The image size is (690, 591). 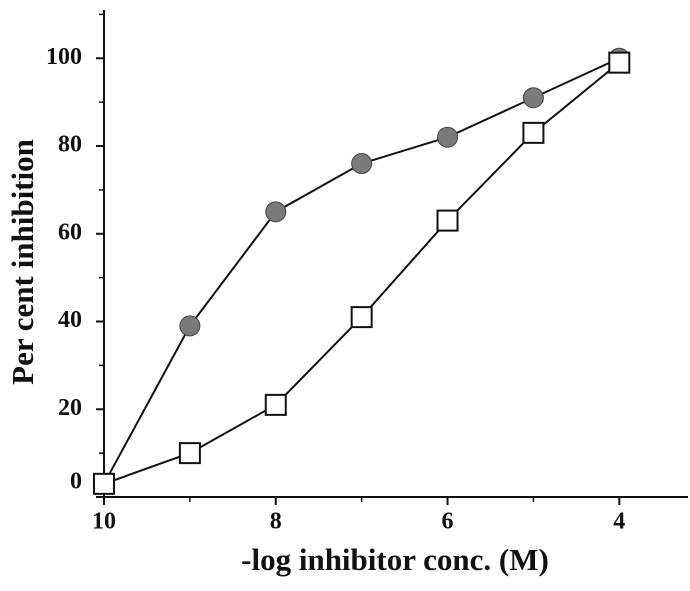 I want to click on x-tick-label: 8, so click(x=276, y=522).